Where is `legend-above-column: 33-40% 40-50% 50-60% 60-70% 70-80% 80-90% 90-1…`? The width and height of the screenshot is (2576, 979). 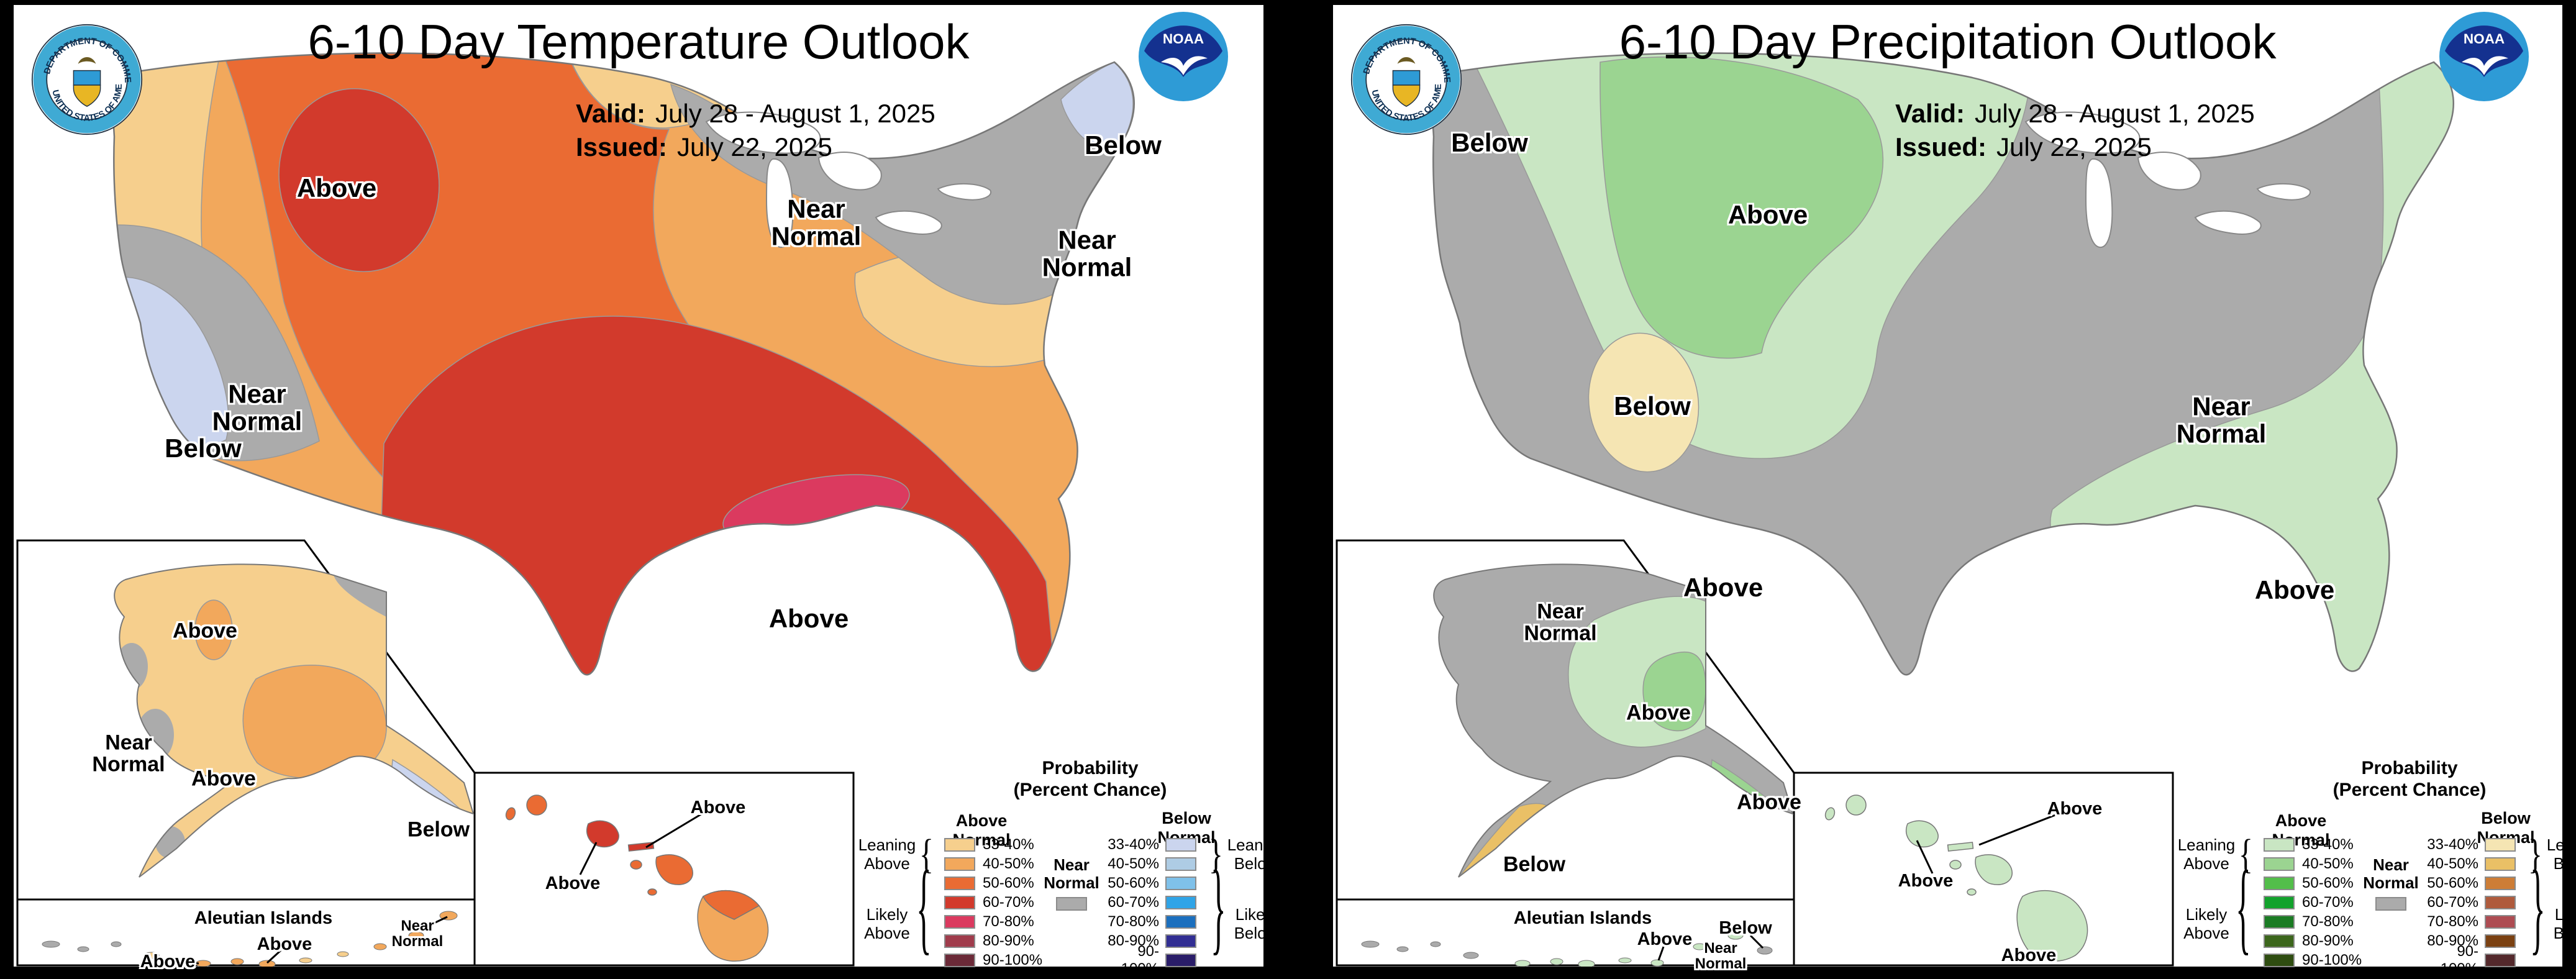
legend-above-column: 33-40% 40-50% 50-60% 60-70% 70-80% 80-90% 90-1… is located at coordinates (993, 902).